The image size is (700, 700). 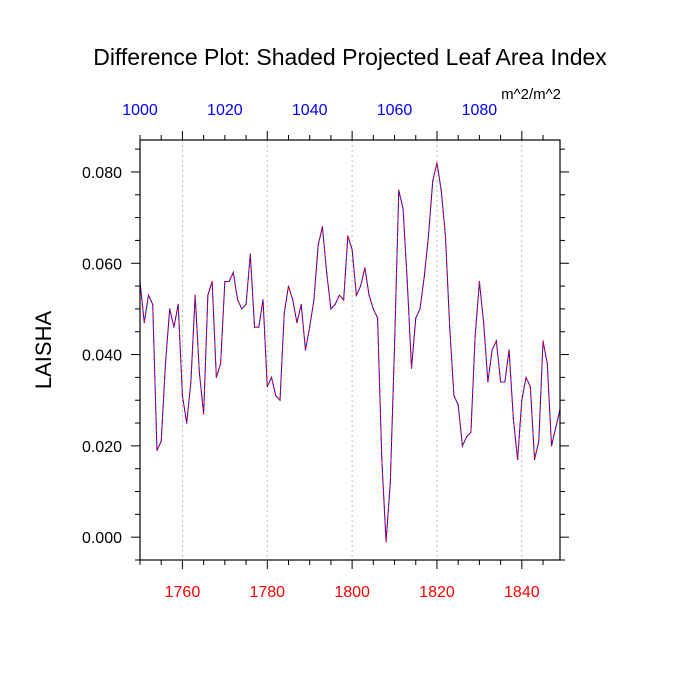 What do you see at coordinates (102, 538) in the screenshot?
I see `y-tick-label: 0.000` at bounding box center [102, 538].